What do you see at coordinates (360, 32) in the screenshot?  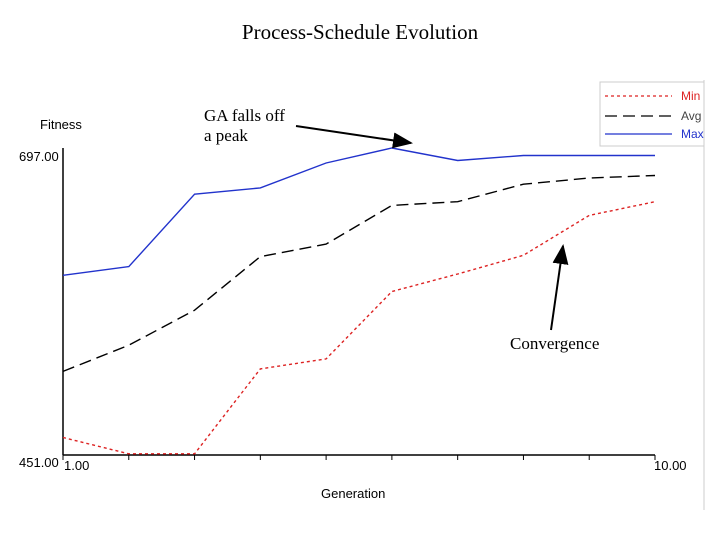 I see `chart-title: Process-Schedule Evolution` at bounding box center [360, 32].